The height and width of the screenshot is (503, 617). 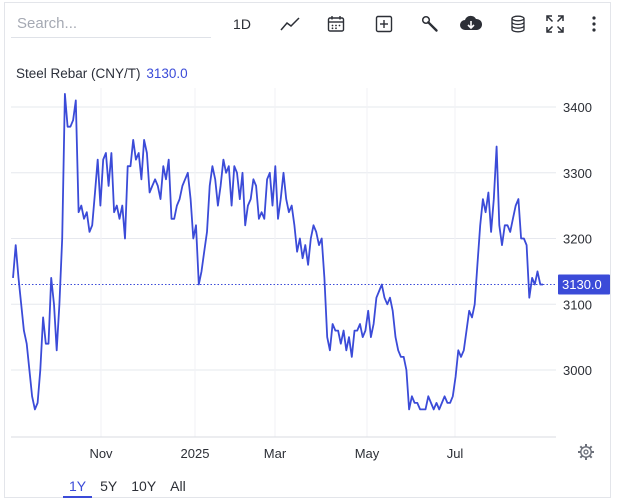 What do you see at coordinates (555, 24) in the screenshot?
I see `fullscreen-icon` at bounding box center [555, 24].